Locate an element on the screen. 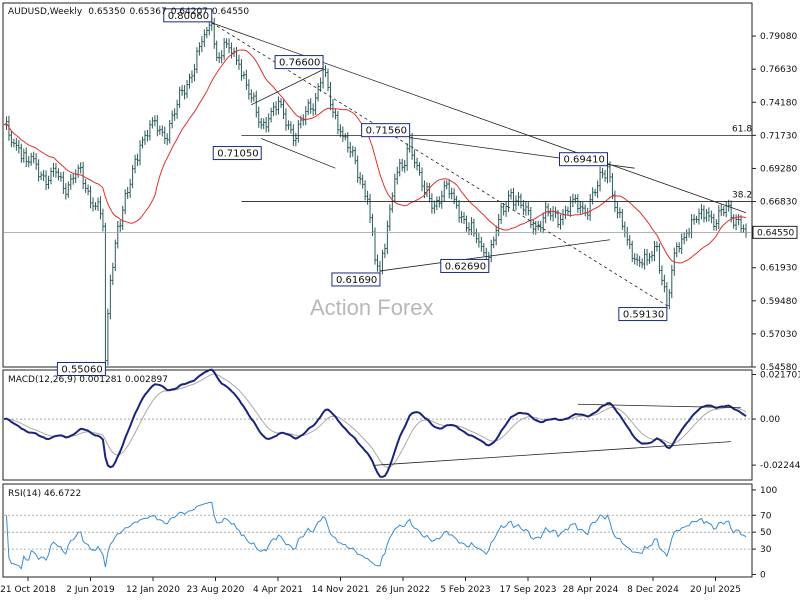 Image resolution: width=800 pixels, height=600 pixels. macd-y-tick-label: 0.021701 is located at coordinates (780, 376).